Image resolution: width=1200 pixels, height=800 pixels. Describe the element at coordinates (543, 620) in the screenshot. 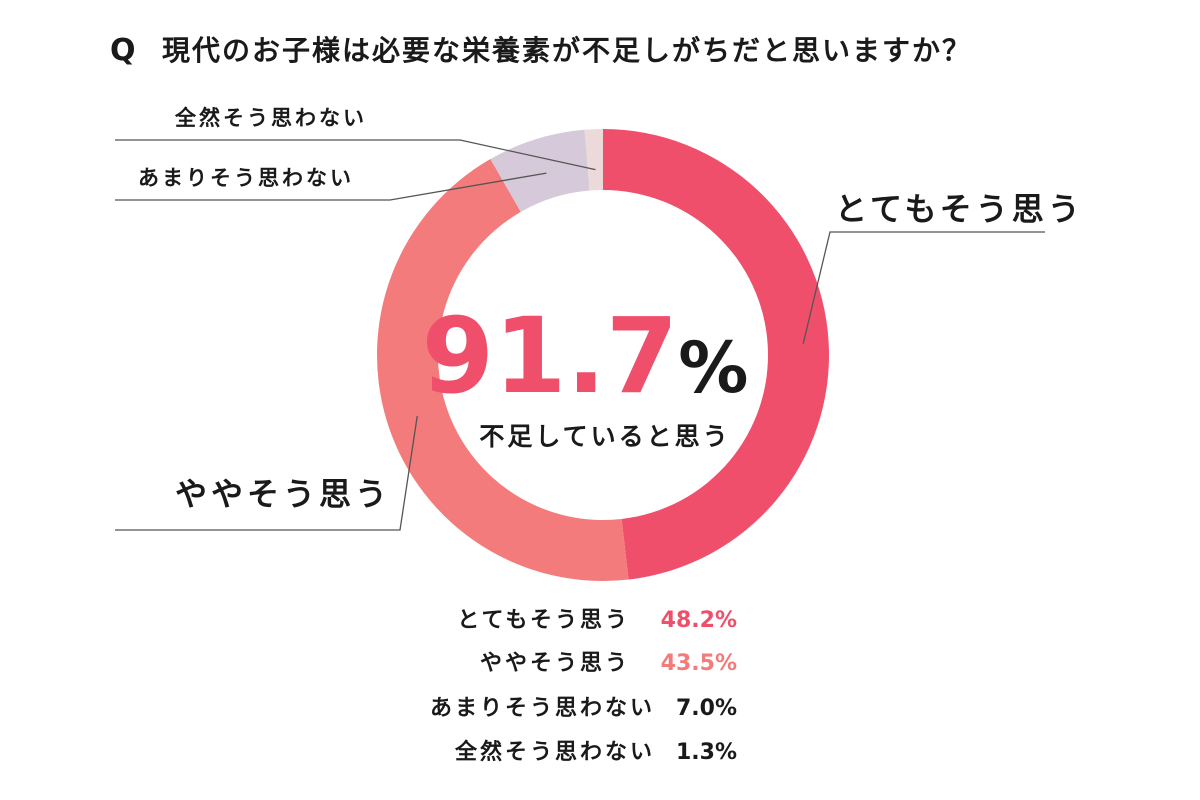

I see `legend-label-0: とてもそう思う` at that location.